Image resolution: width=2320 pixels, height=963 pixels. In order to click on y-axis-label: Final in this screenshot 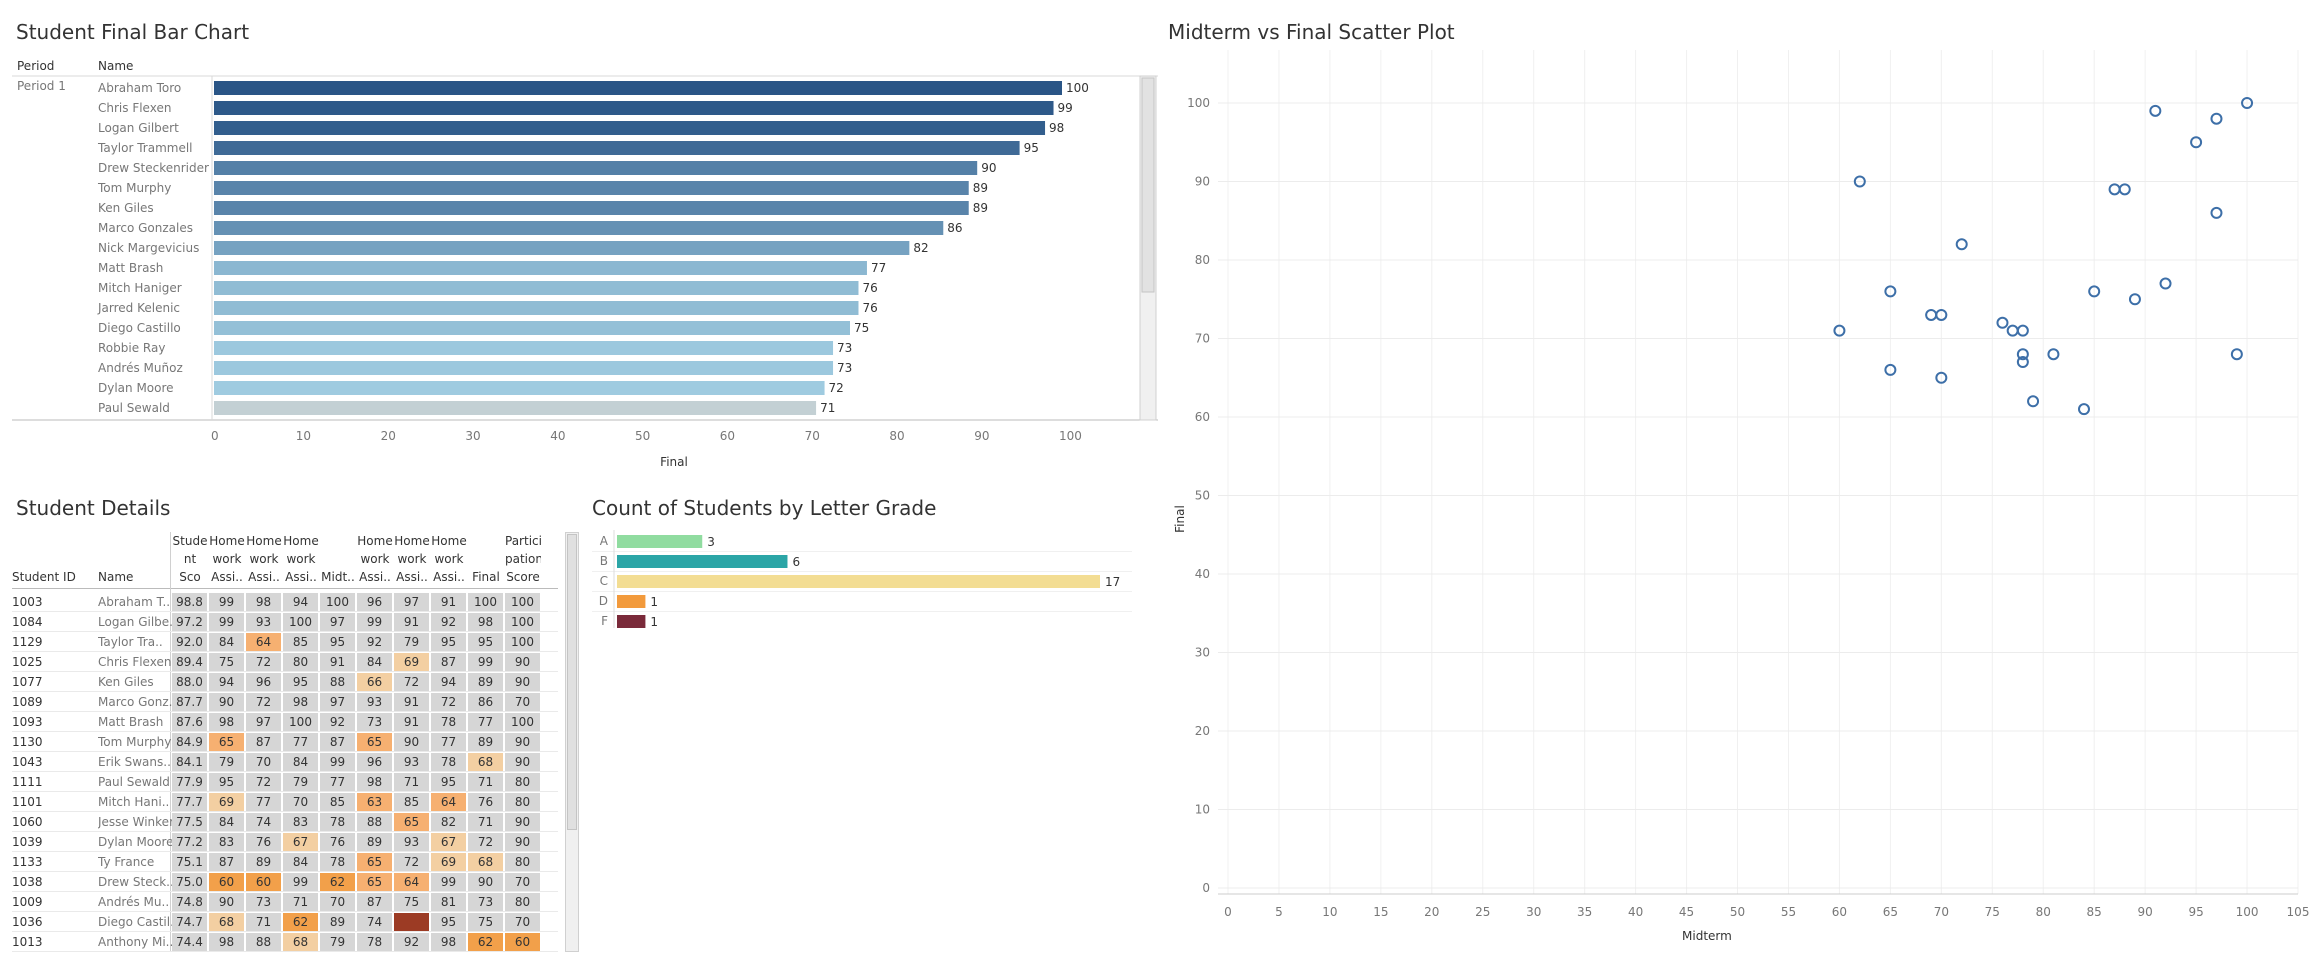, I will do `click(1180, 519)`.